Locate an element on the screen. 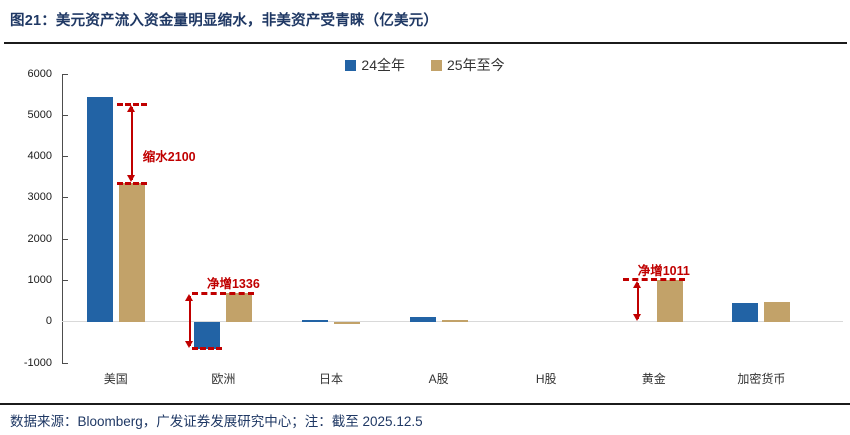  x-axis-label: 日本 is located at coordinates (330, 379).